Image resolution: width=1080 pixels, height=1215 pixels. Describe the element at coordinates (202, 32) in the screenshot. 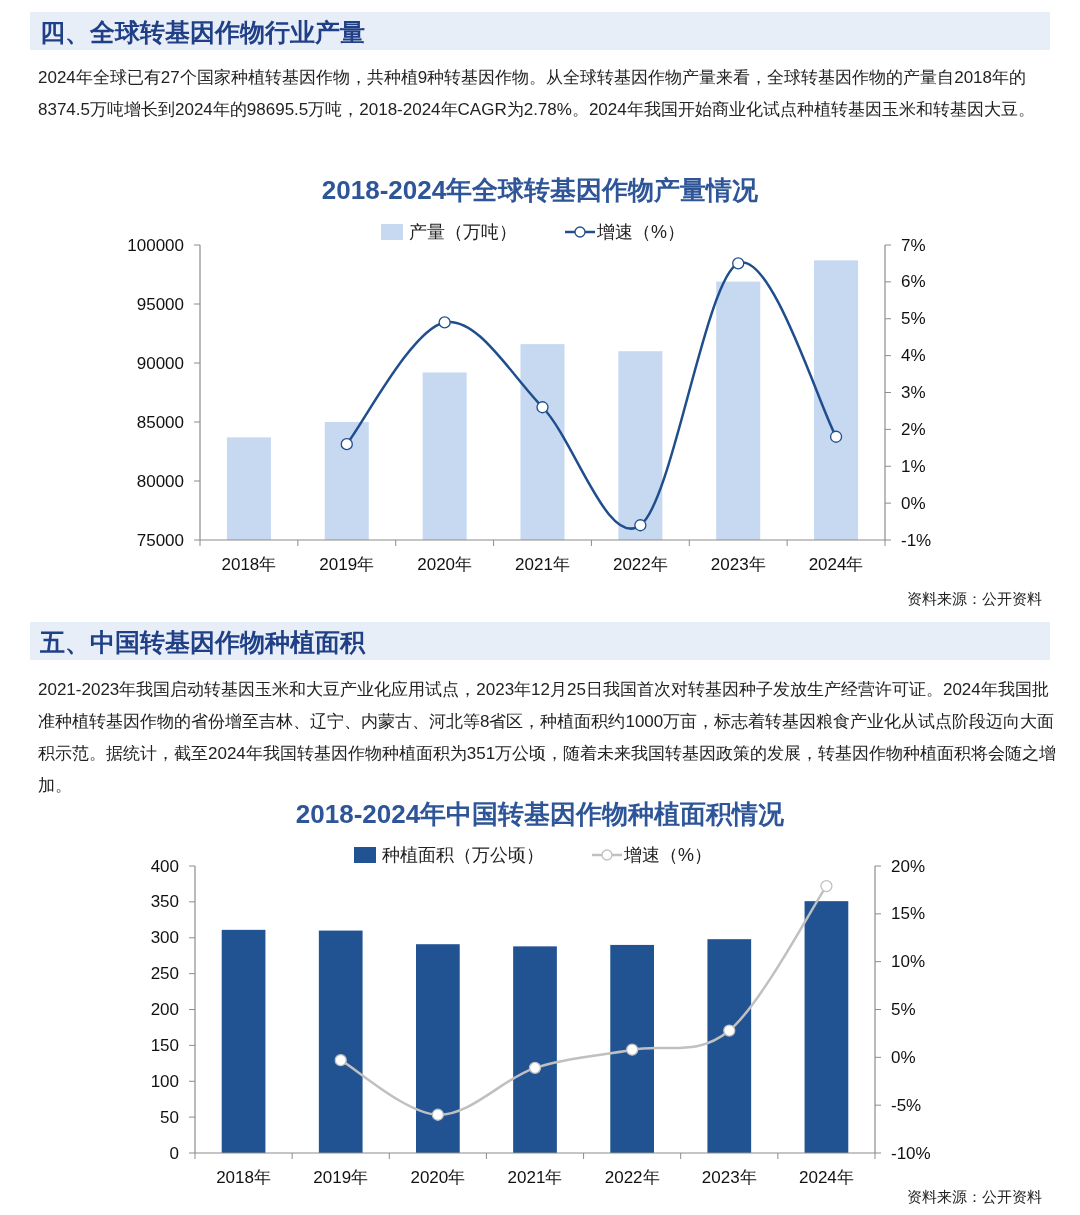

I see `text: 四、全球转基因作物行业产量` at that location.